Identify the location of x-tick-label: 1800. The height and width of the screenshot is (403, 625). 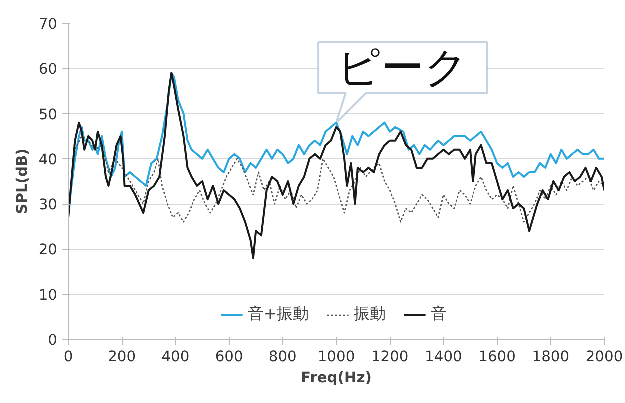
(551, 357).